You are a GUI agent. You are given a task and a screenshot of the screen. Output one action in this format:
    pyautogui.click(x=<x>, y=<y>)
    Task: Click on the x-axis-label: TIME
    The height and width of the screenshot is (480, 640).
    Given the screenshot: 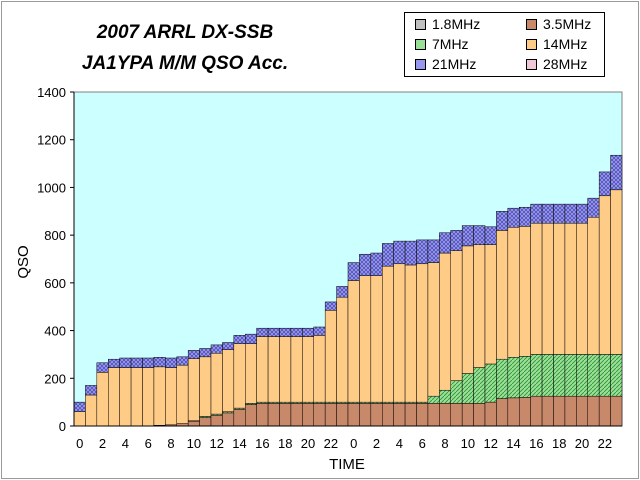 What is the action you would take?
    pyautogui.click(x=347, y=464)
    